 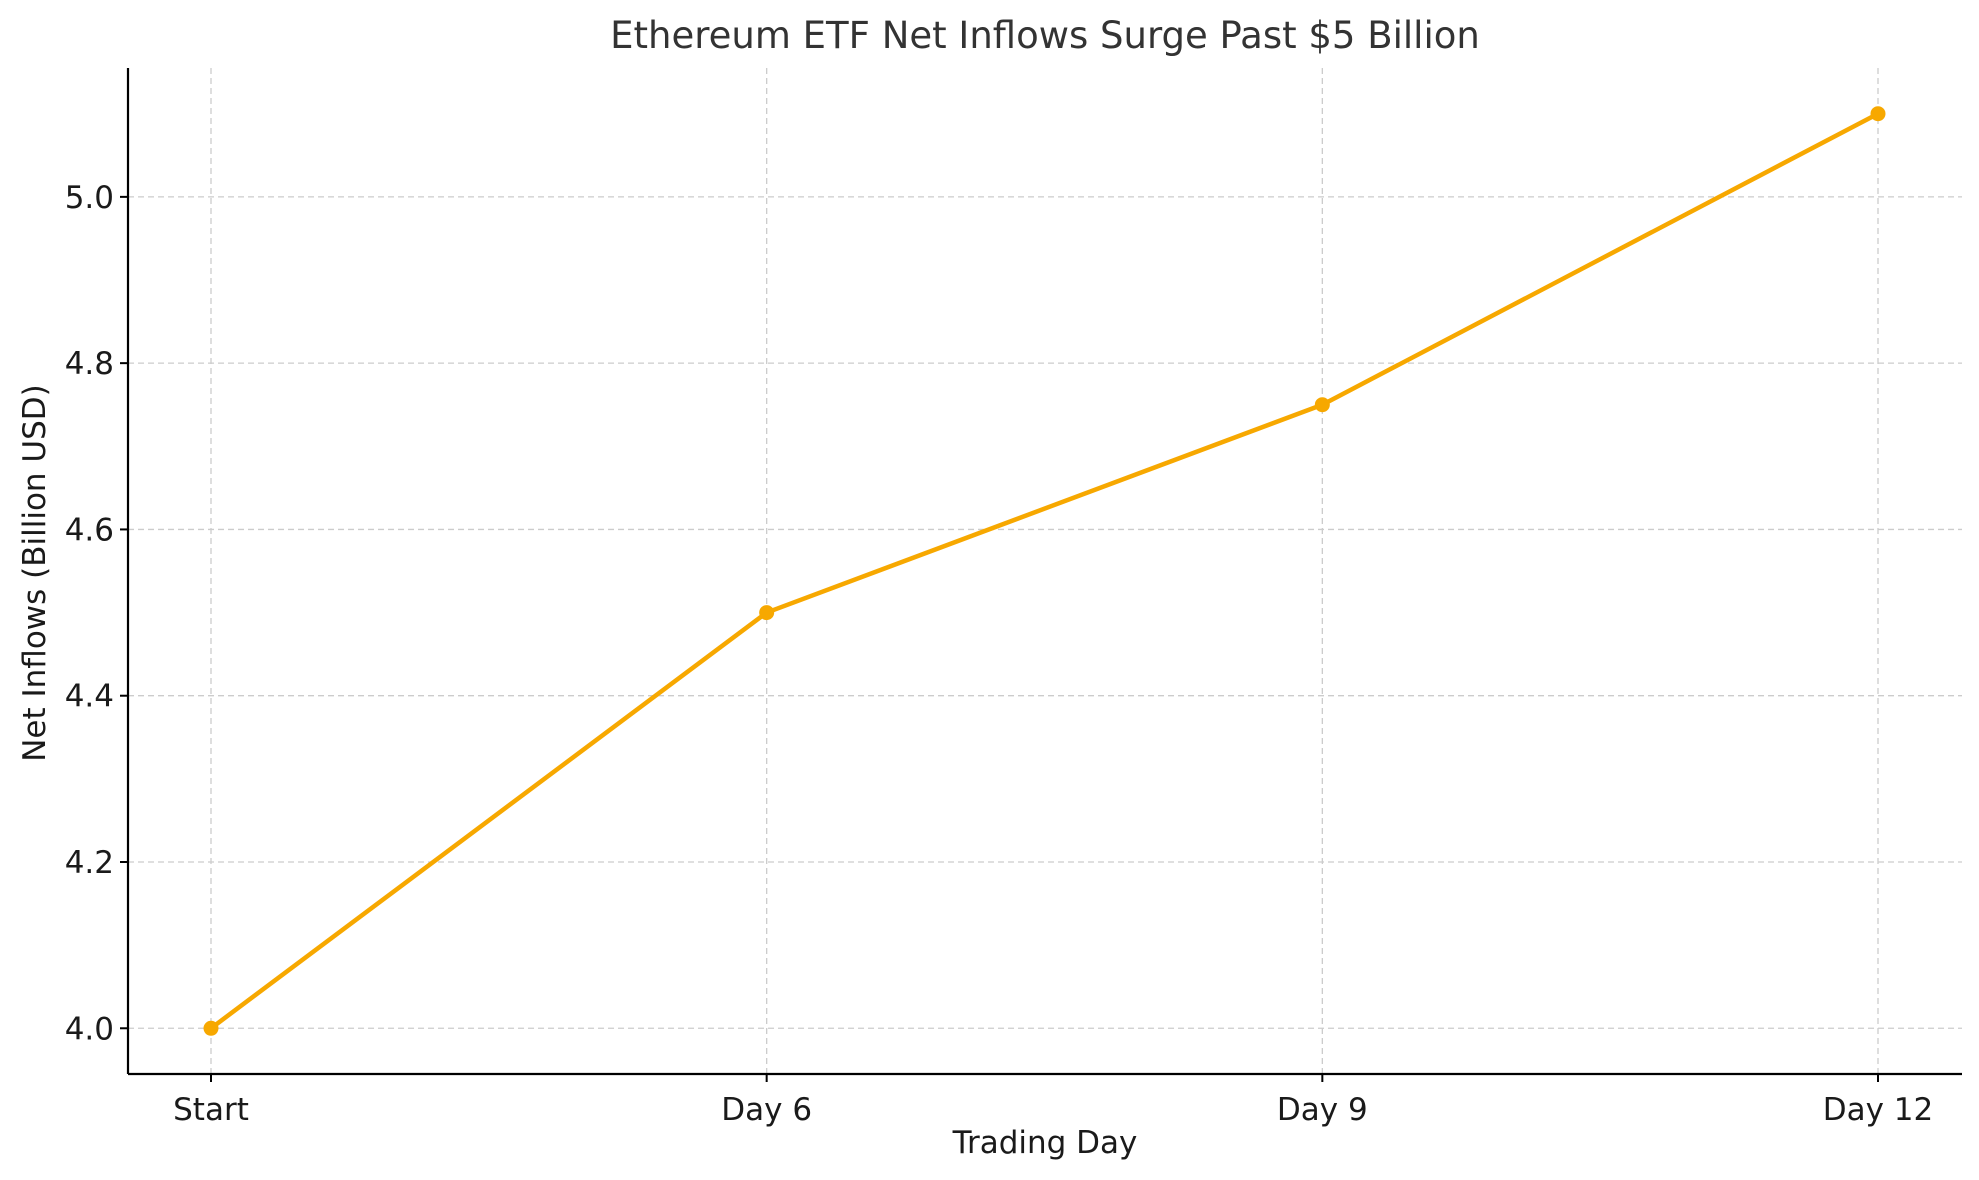 I want to click on x-axis-ticks: Start Day 6 Day 9 Day 12, so click(x=1053, y=1101).